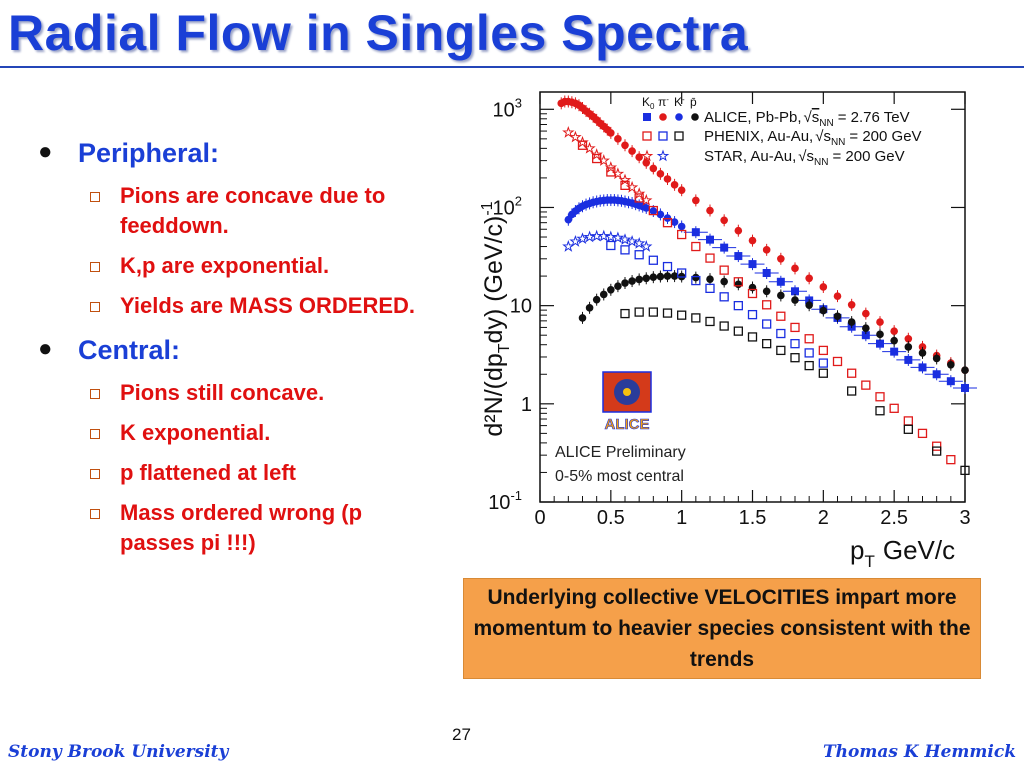  Describe the element at coordinates (823, 518) in the screenshot. I see `x-tick-label: 2` at that location.